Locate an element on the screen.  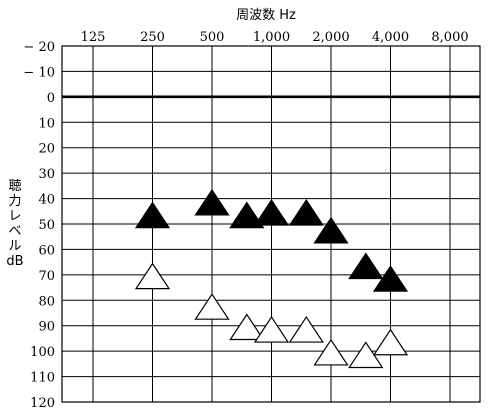
chart-title: 周波数 Hz is located at coordinates (266, 15).